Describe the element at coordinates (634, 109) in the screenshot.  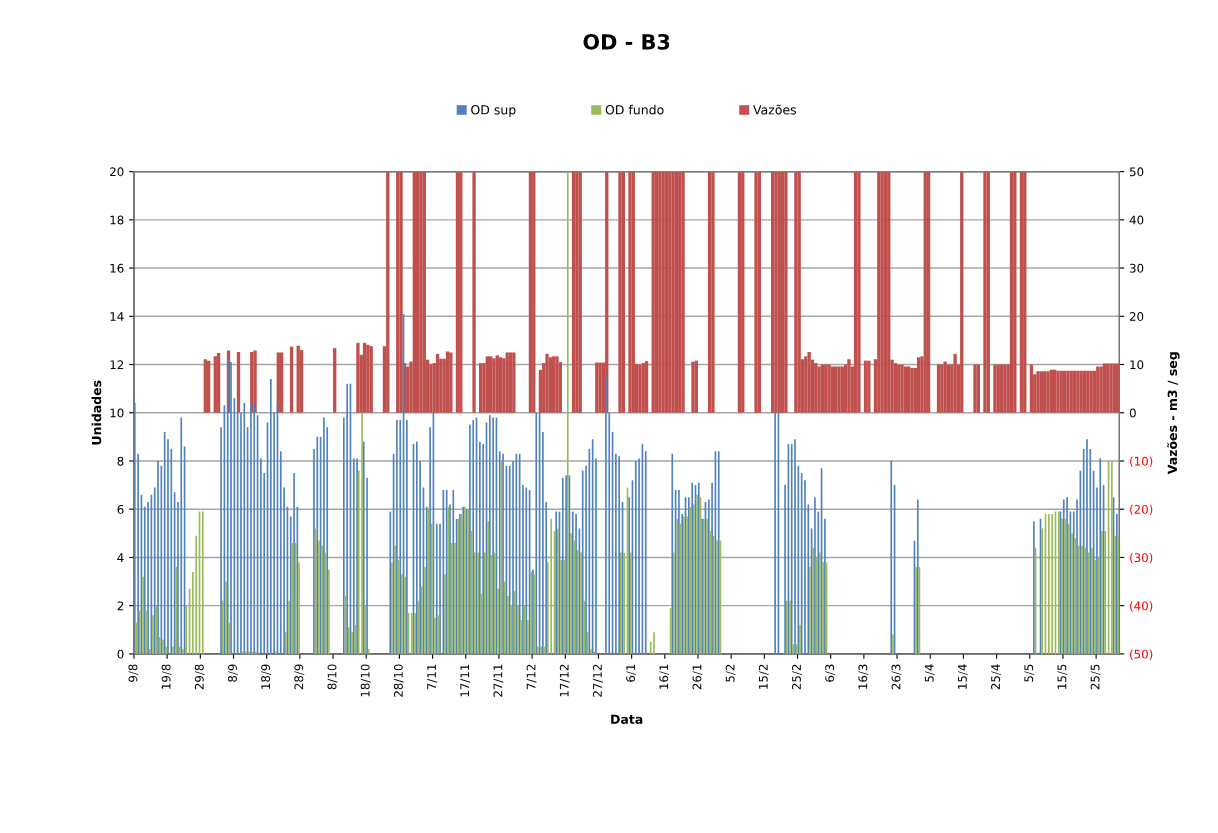
I see `legend-label: OD fundo` at that location.